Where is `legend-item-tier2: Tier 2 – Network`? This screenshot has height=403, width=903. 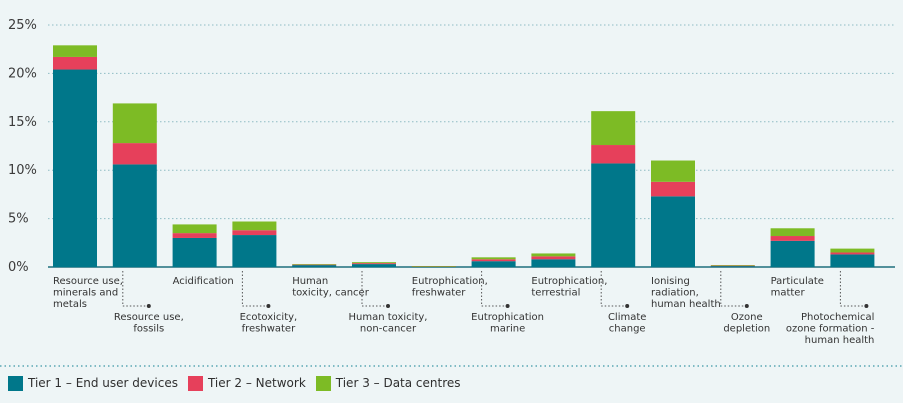
legend-item-tier2: Tier 2 – Network is located at coordinates (246, 383).